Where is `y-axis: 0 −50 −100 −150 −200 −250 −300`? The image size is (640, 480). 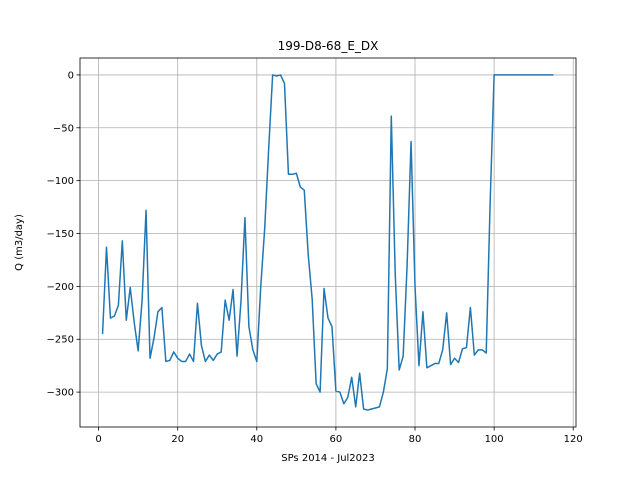
y-axis: 0 −50 −100 −150 −200 −250 −300 is located at coordinates (63, 234).